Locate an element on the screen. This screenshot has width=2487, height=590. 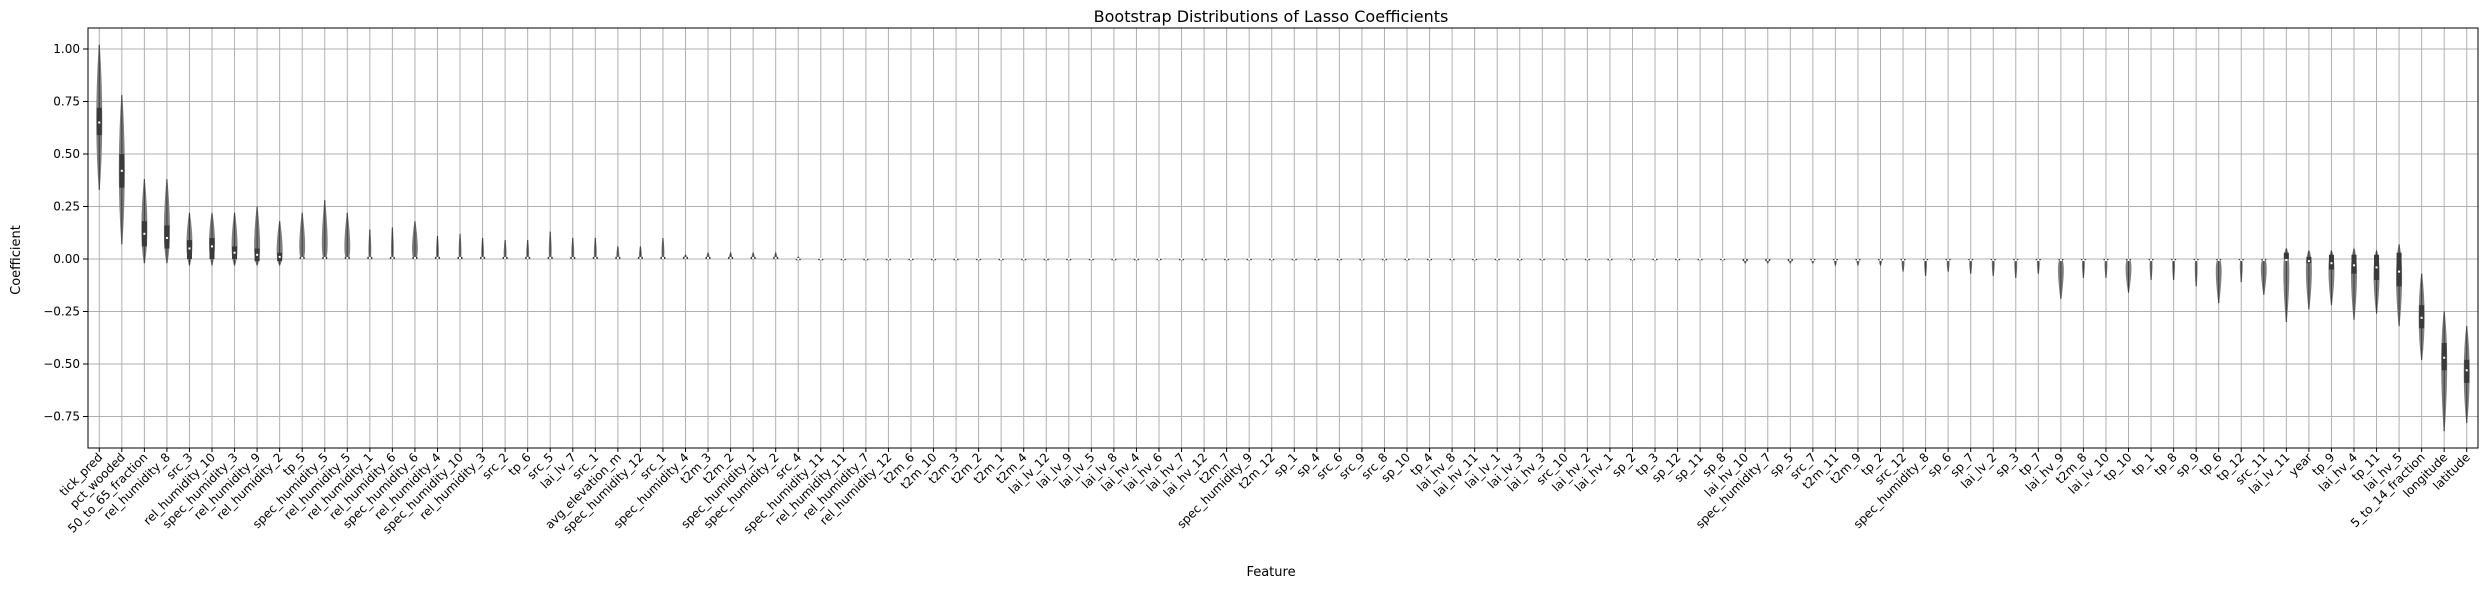
y-tick-label: 0.50 is located at coordinates (66, 154).